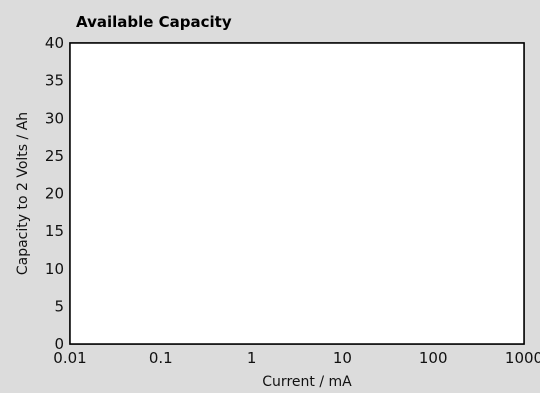 The image size is (540, 393). I want to click on y-tick-label: 20, so click(54, 194).